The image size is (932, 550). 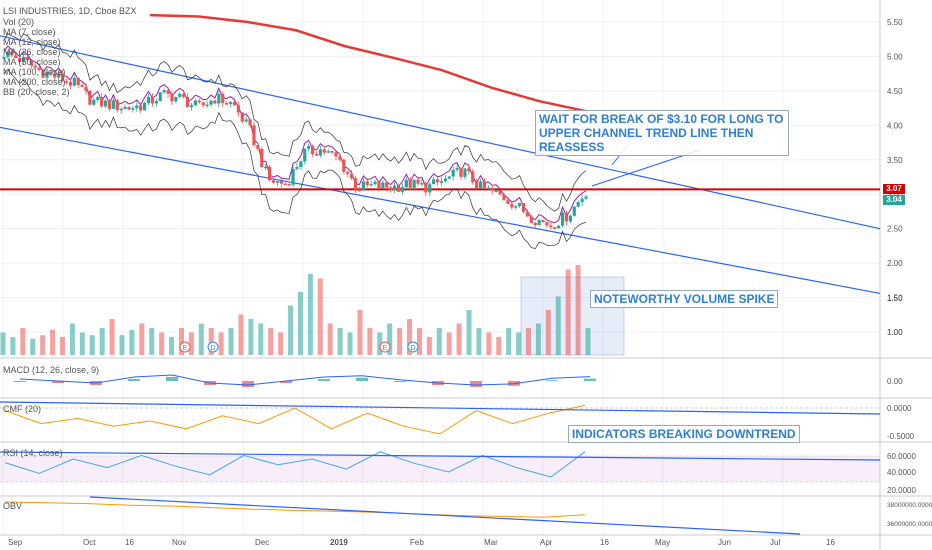 What do you see at coordinates (684, 299) in the screenshot?
I see `annotation-volume-spike: NOTEWORTHY VOLUME SPIKE` at bounding box center [684, 299].